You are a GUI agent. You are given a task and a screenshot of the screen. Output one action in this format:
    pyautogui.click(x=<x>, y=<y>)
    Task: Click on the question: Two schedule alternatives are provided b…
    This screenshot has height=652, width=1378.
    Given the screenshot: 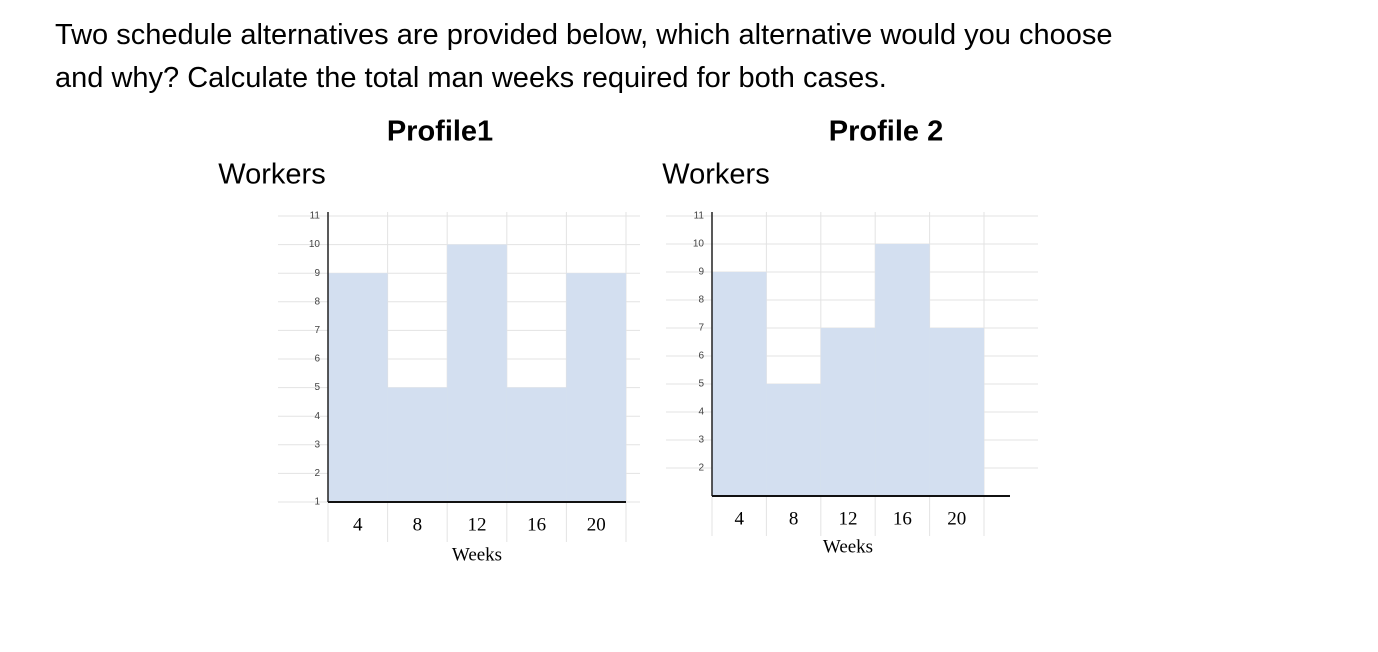 What is the action you would take?
    pyautogui.click(x=584, y=57)
    